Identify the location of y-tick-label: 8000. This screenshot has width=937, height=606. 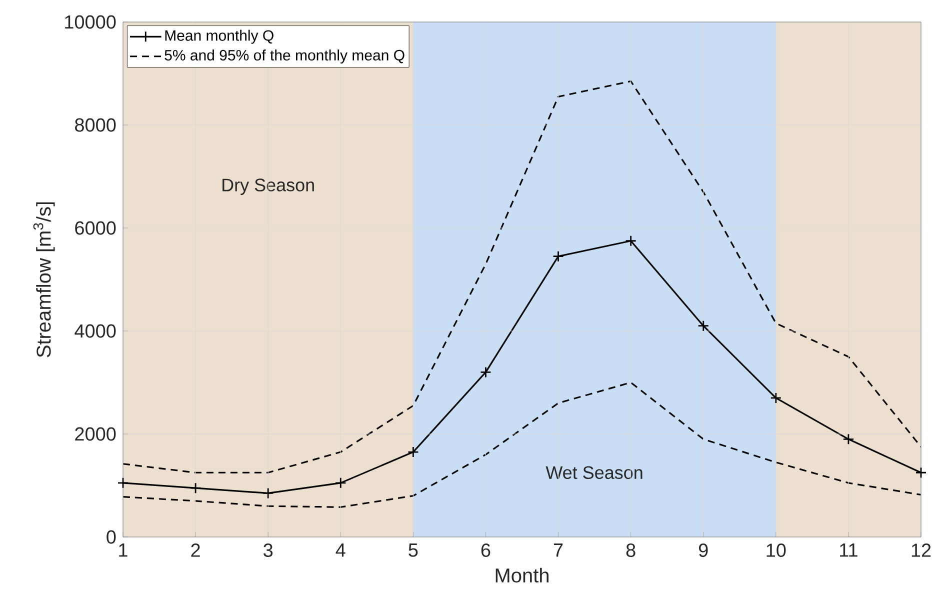
(95, 125).